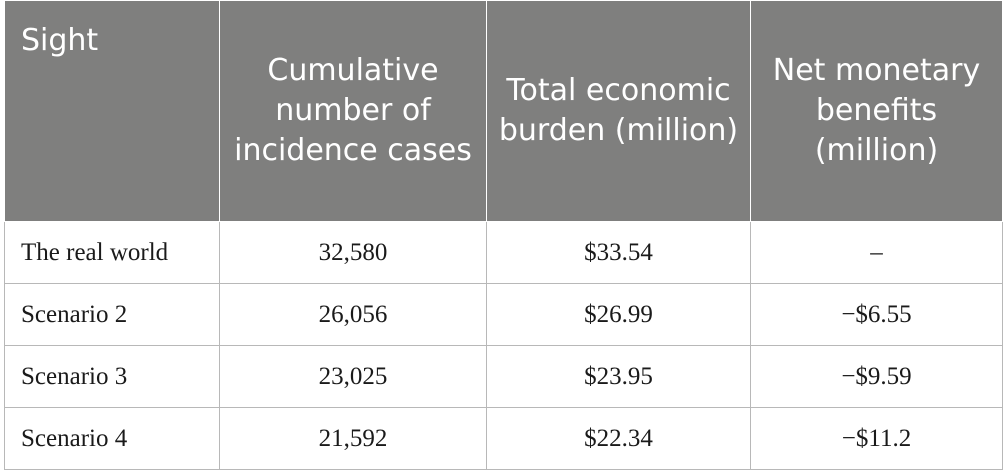 This screenshot has height=470, width=1004. I want to click on table-row: Scenario 3 23,025 $23.95 −$9.59, so click(503, 376).